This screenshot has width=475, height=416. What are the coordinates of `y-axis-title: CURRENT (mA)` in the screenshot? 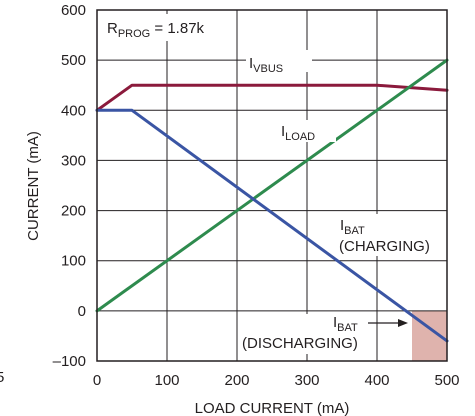 It's located at (33, 186).